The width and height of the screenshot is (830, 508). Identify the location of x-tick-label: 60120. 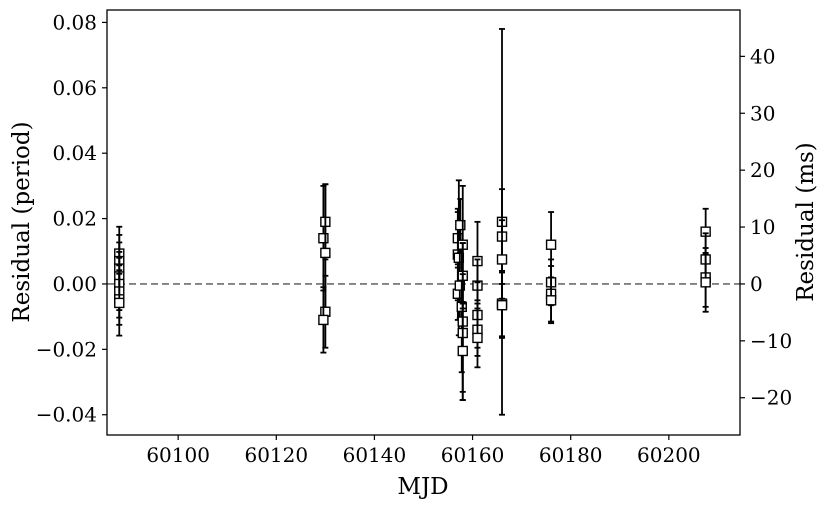
(276, 455).